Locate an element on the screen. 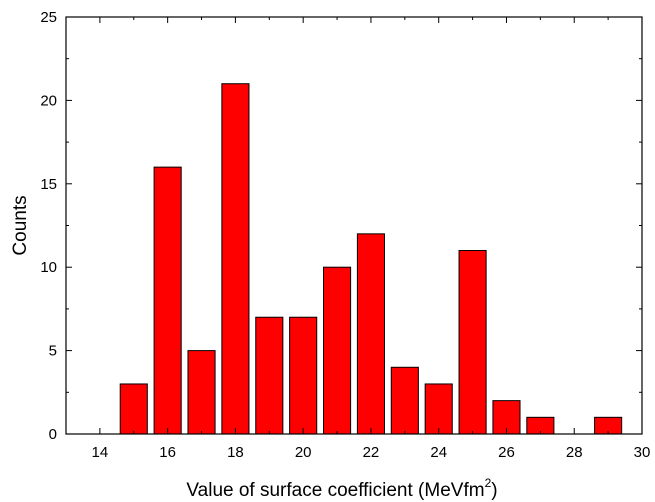  y-axis-title: Counts is located at coordinates (20, 225).